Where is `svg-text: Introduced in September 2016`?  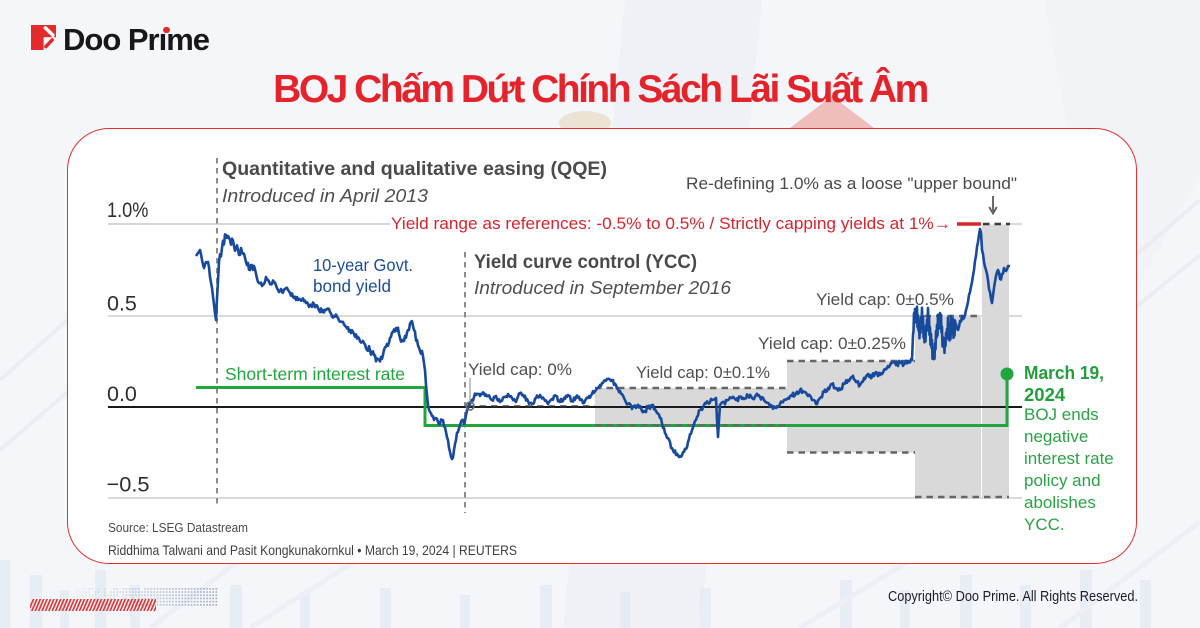
svg-text: Introduced in September 2016 is located at coordinates (603, 288).